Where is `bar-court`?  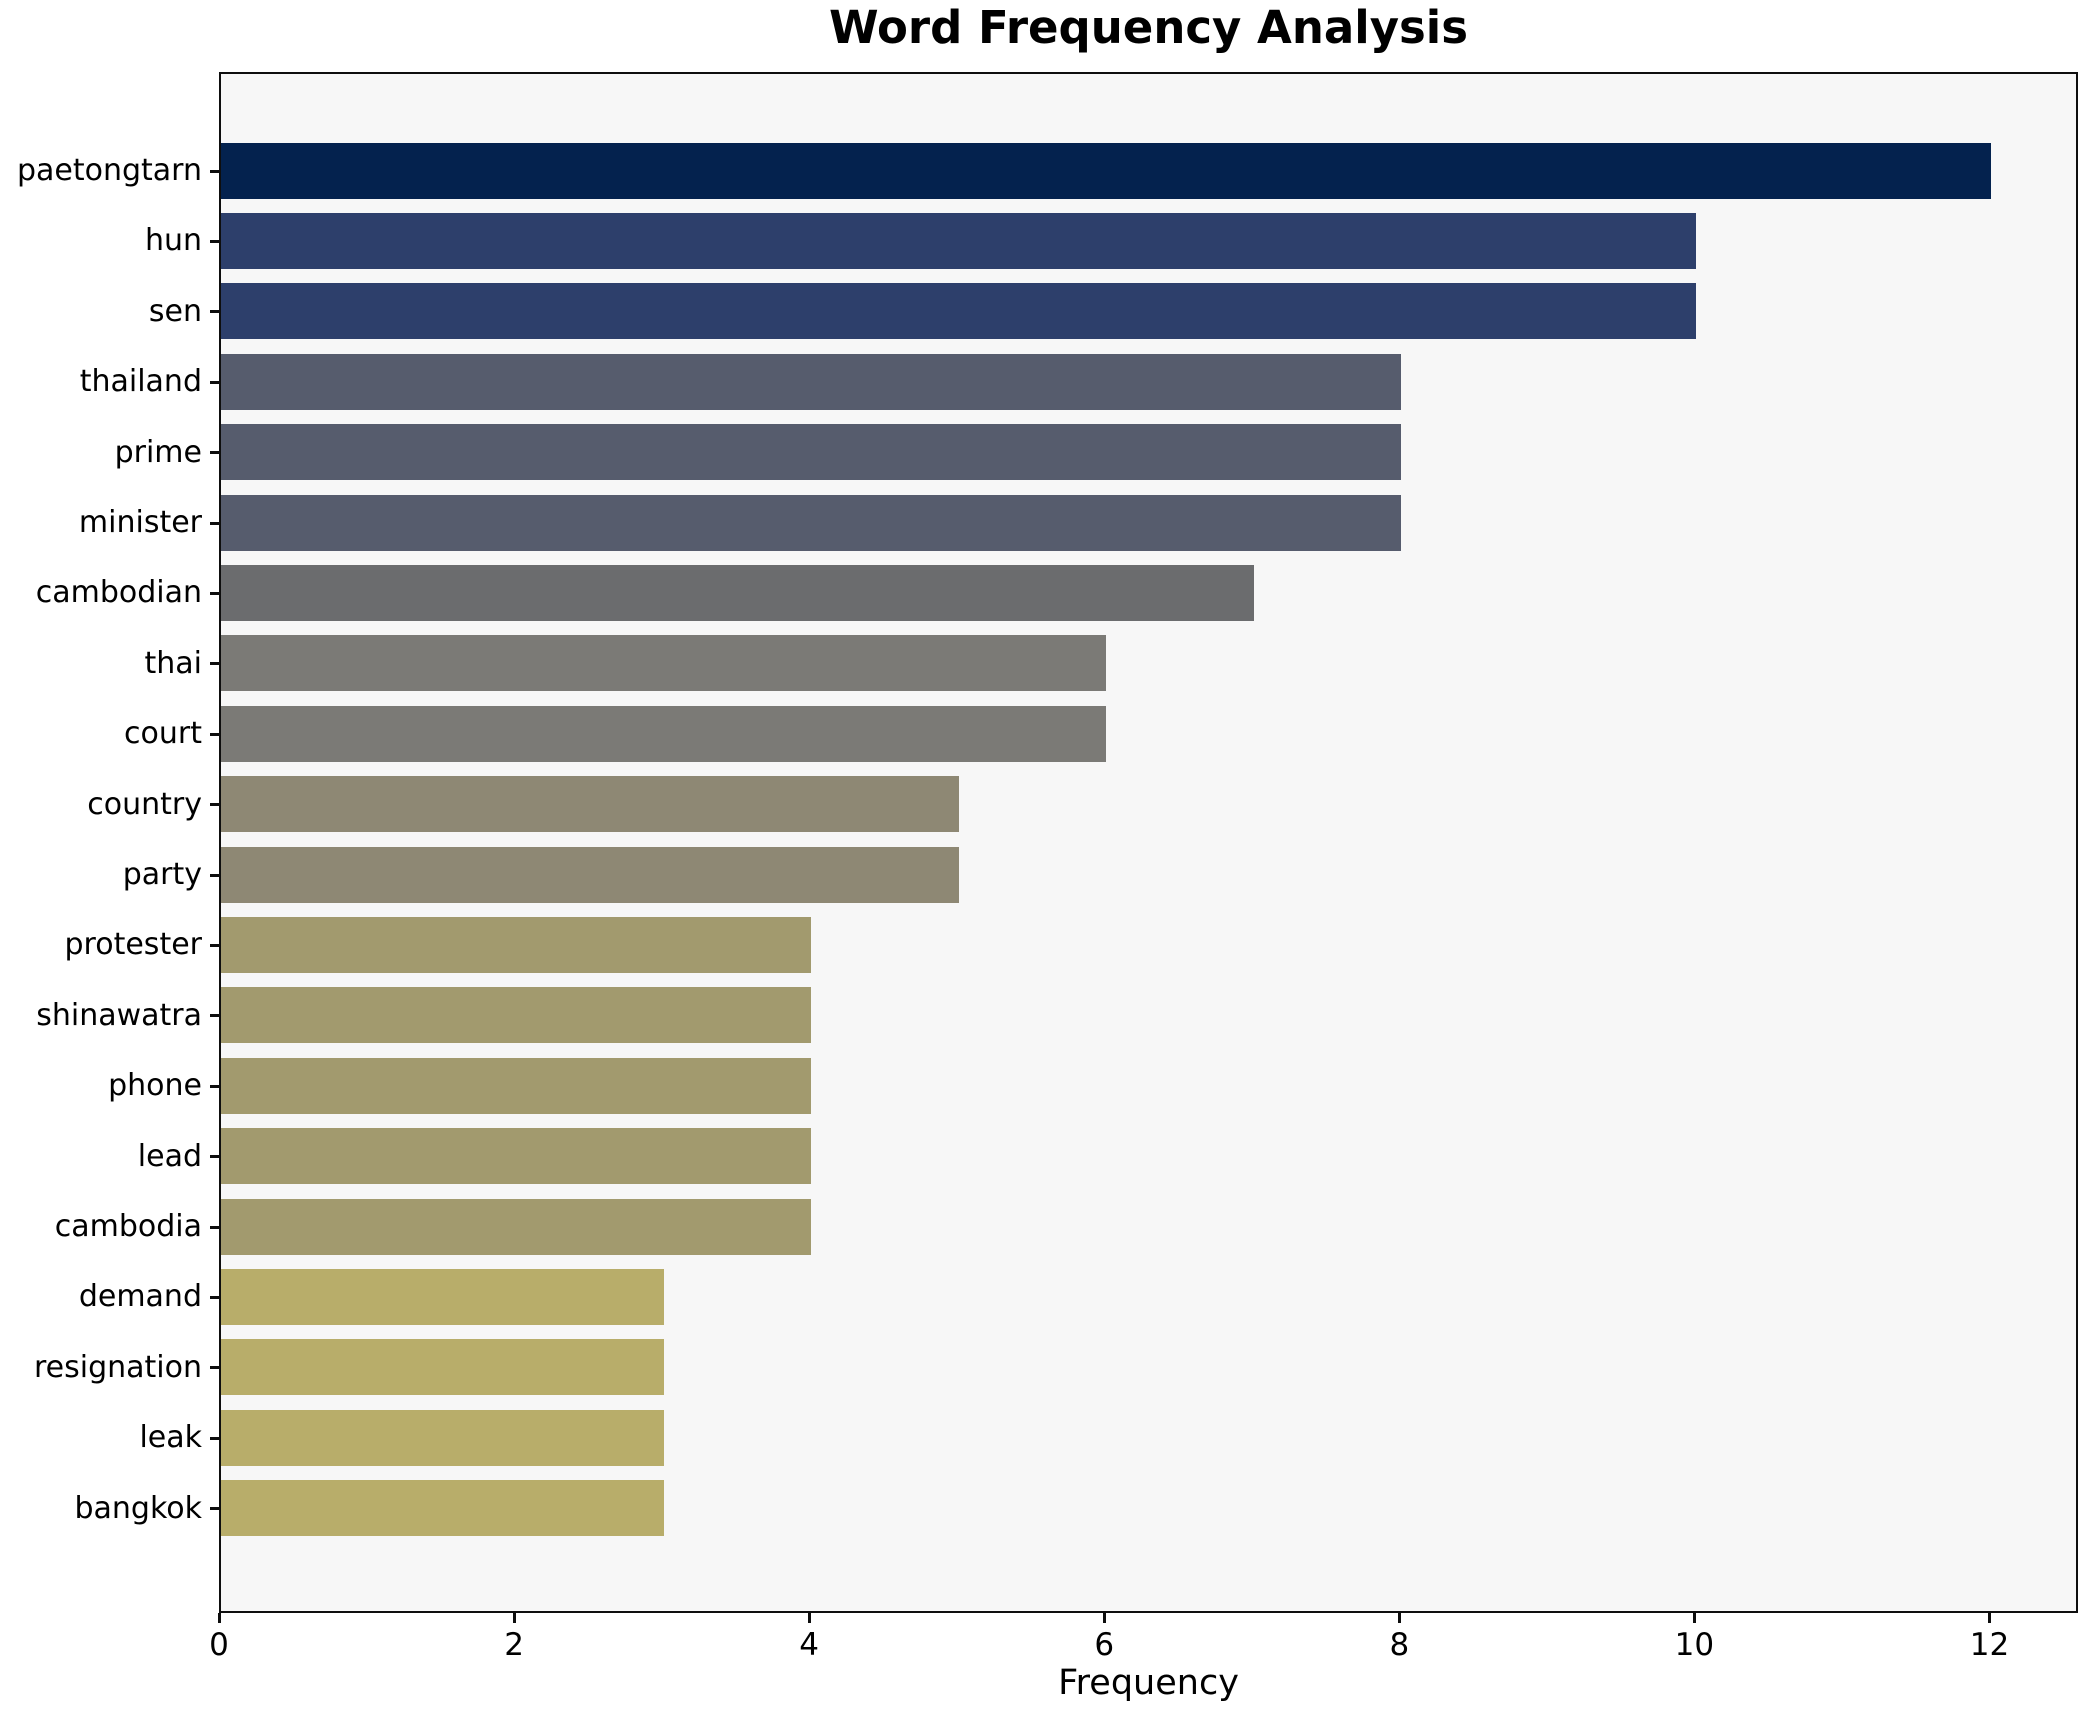
bar-court is located at coordinates (664, 733).